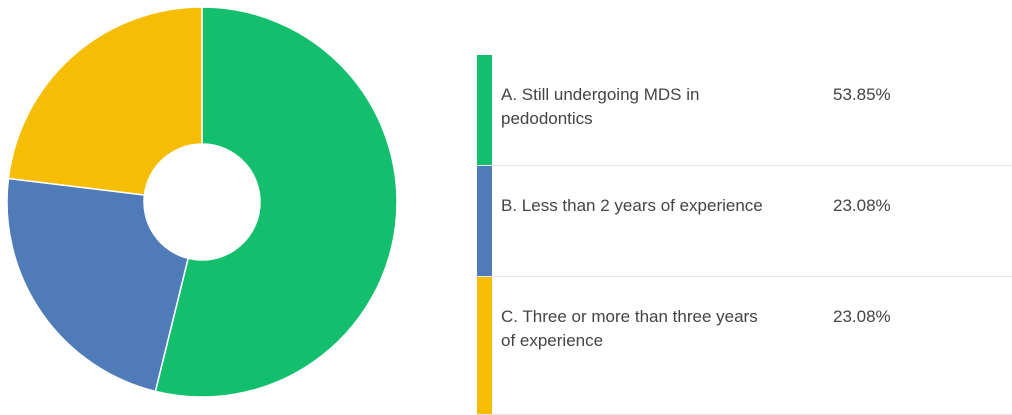 This screenshot has height=415, width=1012. Describe the element at coordinates (862, 94) in the screenshot. I see `legend-value: 53.85%` at that location.